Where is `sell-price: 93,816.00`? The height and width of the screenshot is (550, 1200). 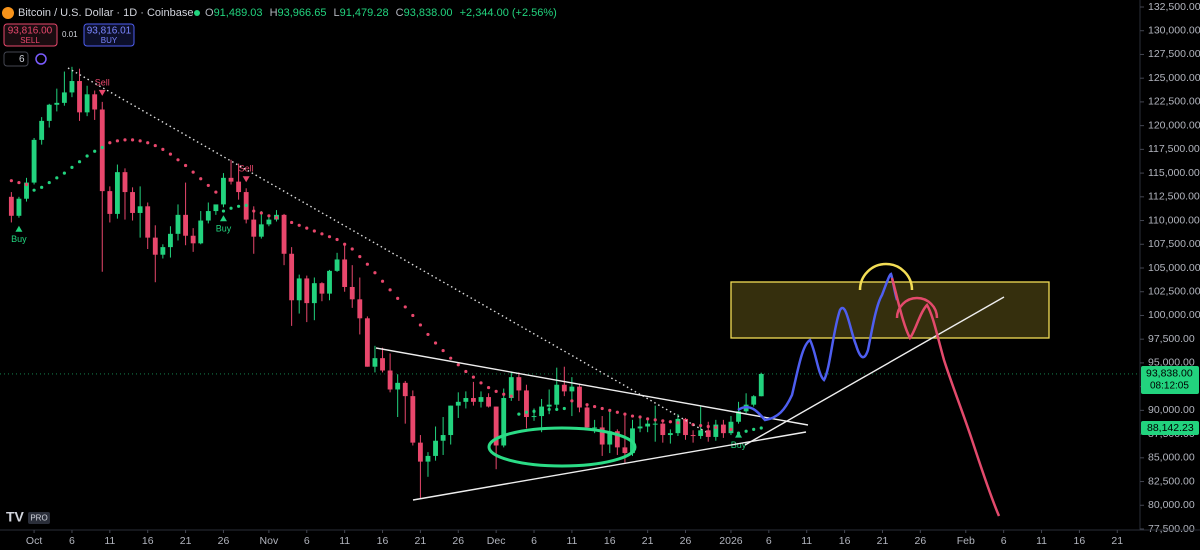
sell-price: 93,816.00 is located at coordinates (30, 31).